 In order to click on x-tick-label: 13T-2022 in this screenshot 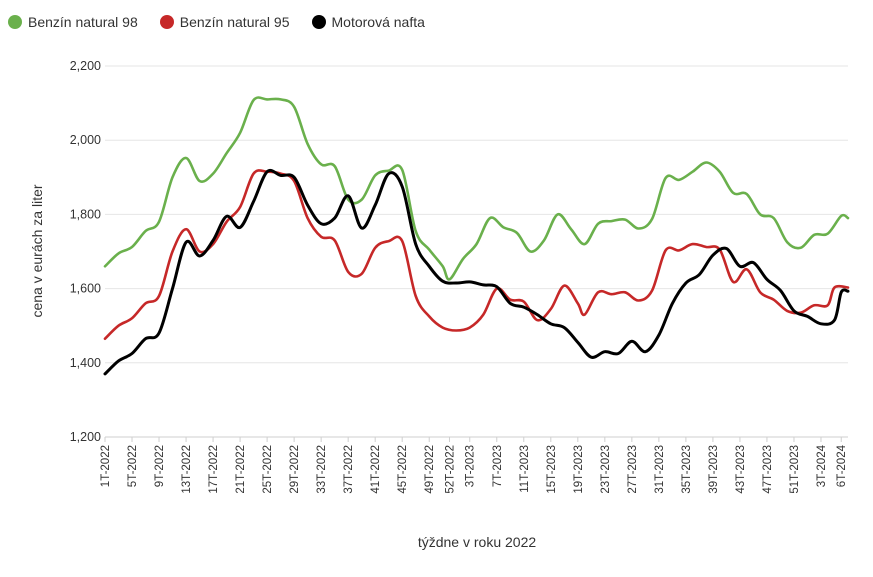, I will do `click(187, 469)`.